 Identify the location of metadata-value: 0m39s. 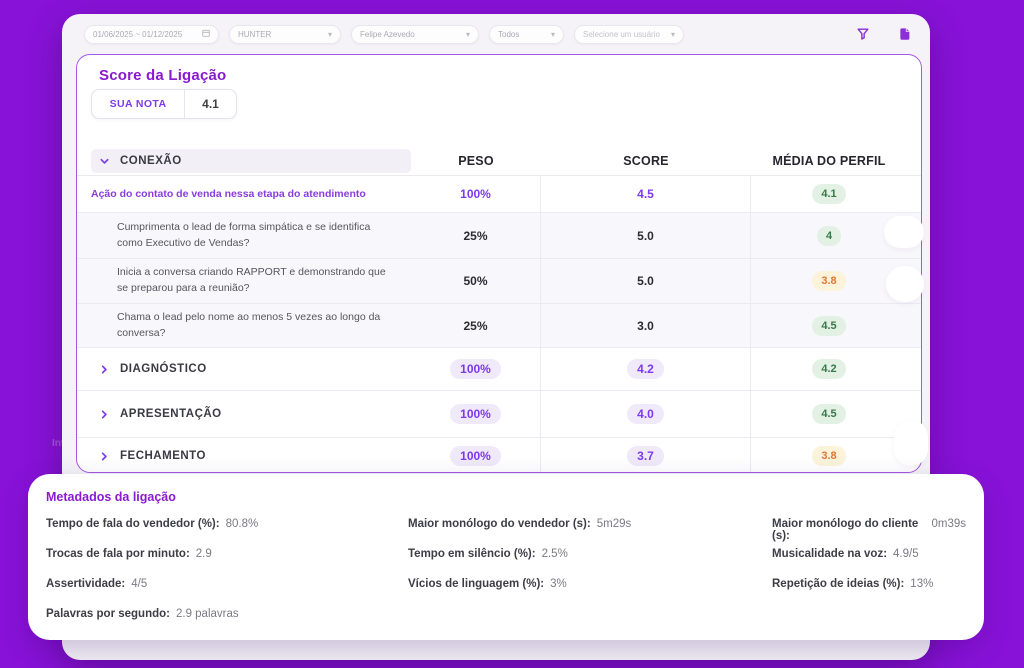
(948, 524).